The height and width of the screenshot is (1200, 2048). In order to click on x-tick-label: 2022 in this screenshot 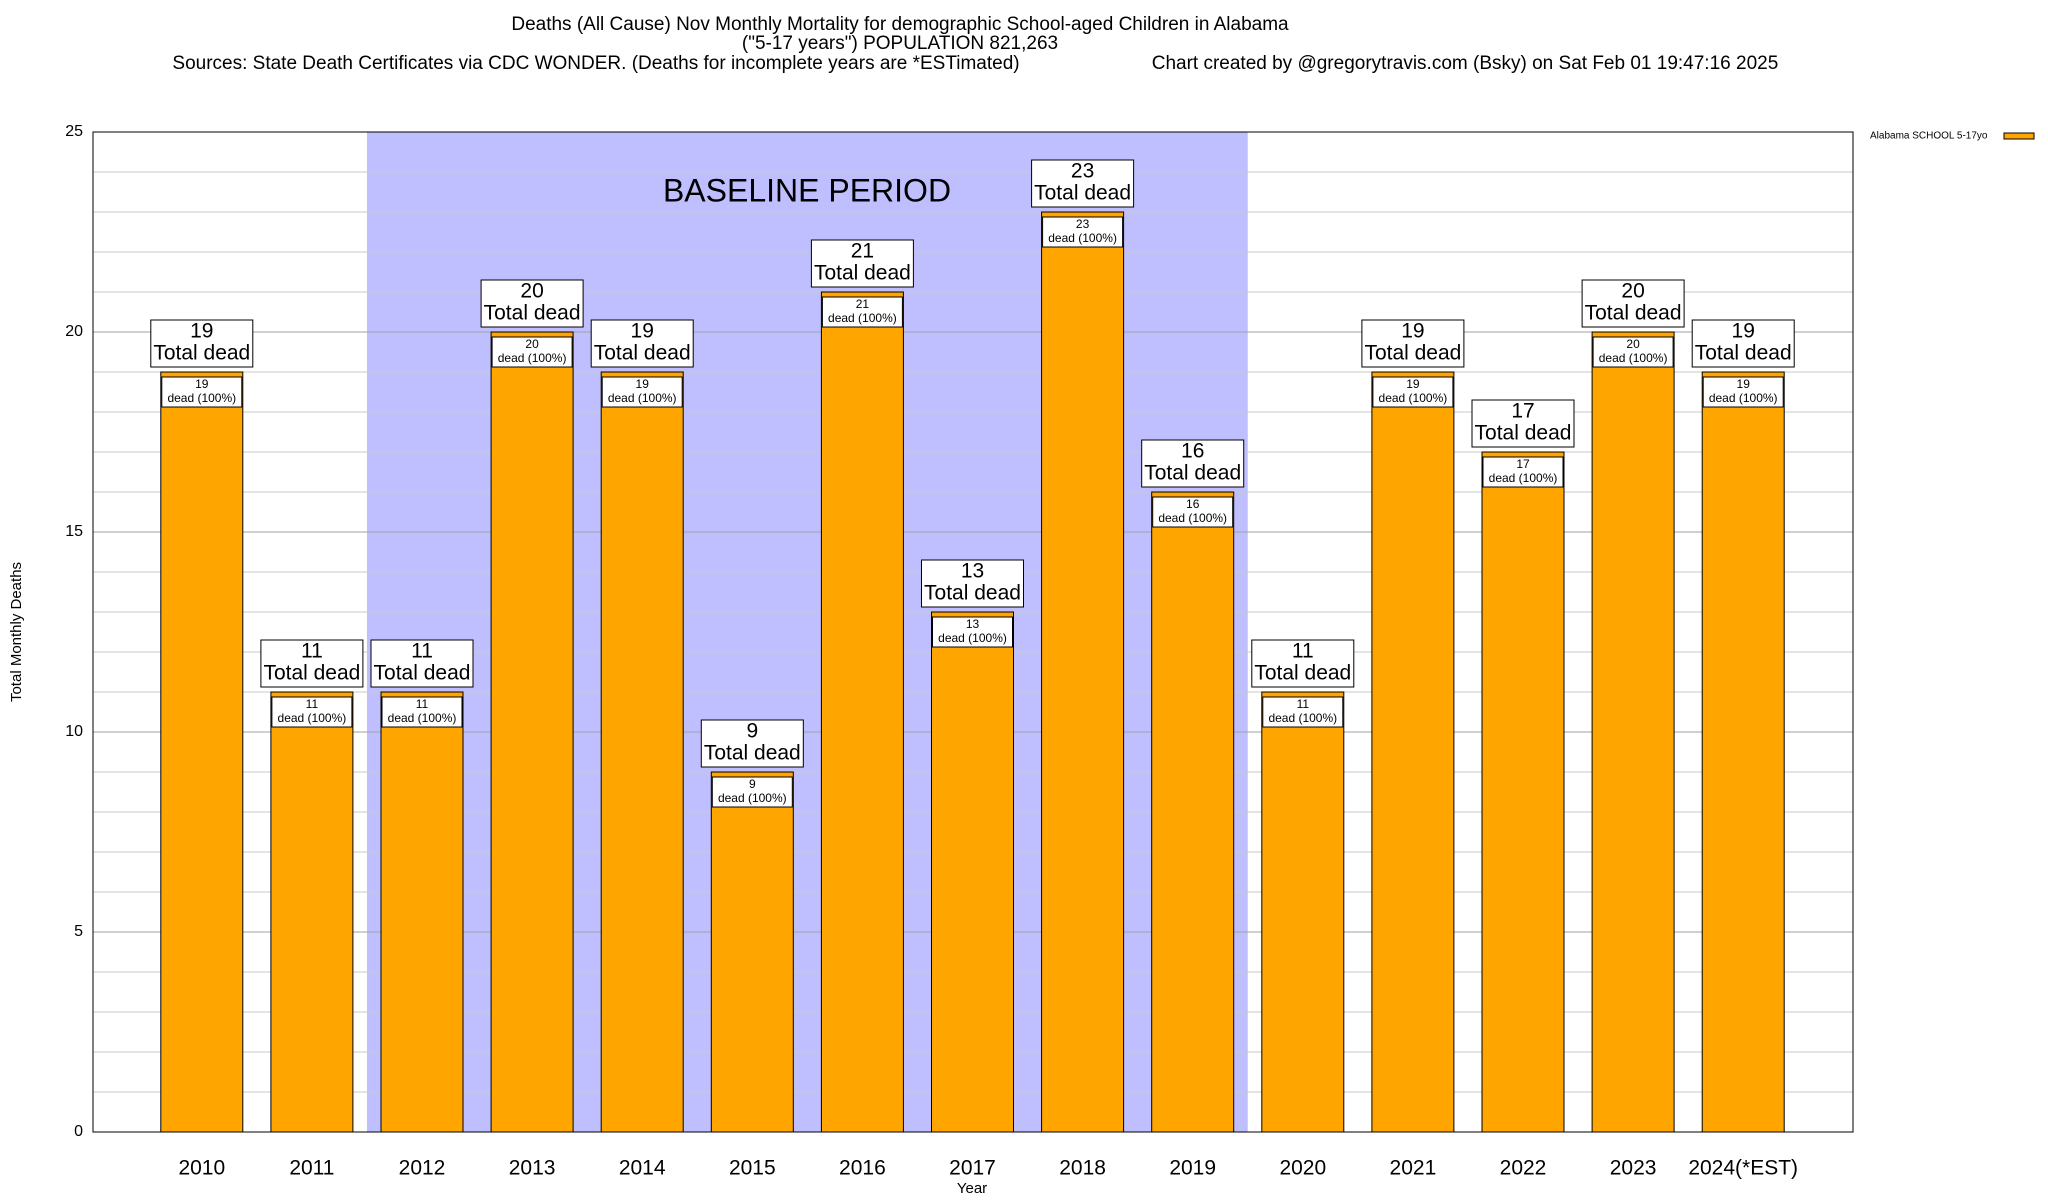, I will do `click(1523, 1168)`.